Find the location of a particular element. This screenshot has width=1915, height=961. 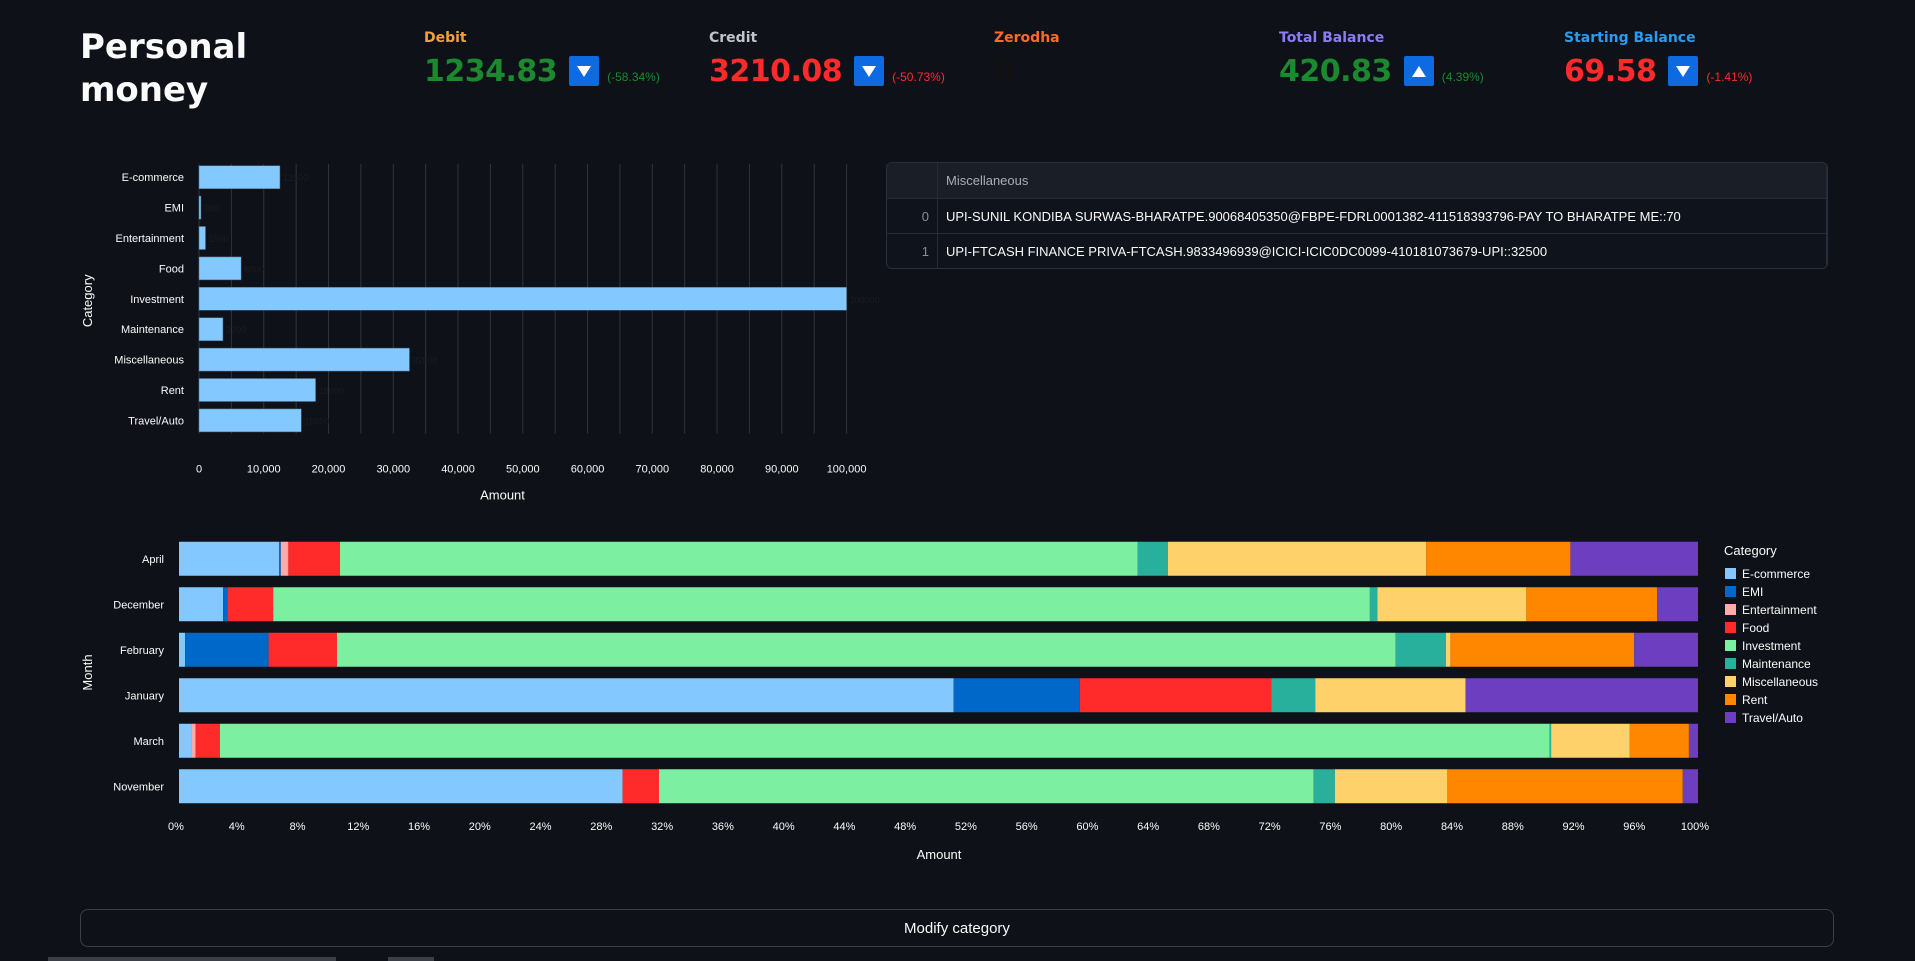

x-tick-label: 64% is located at coordinates (1148, 827).